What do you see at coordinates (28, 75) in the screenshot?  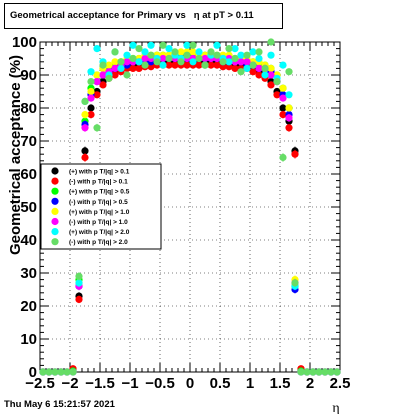 I see `y-tick-label: 90` at bounding box center [28, 75].